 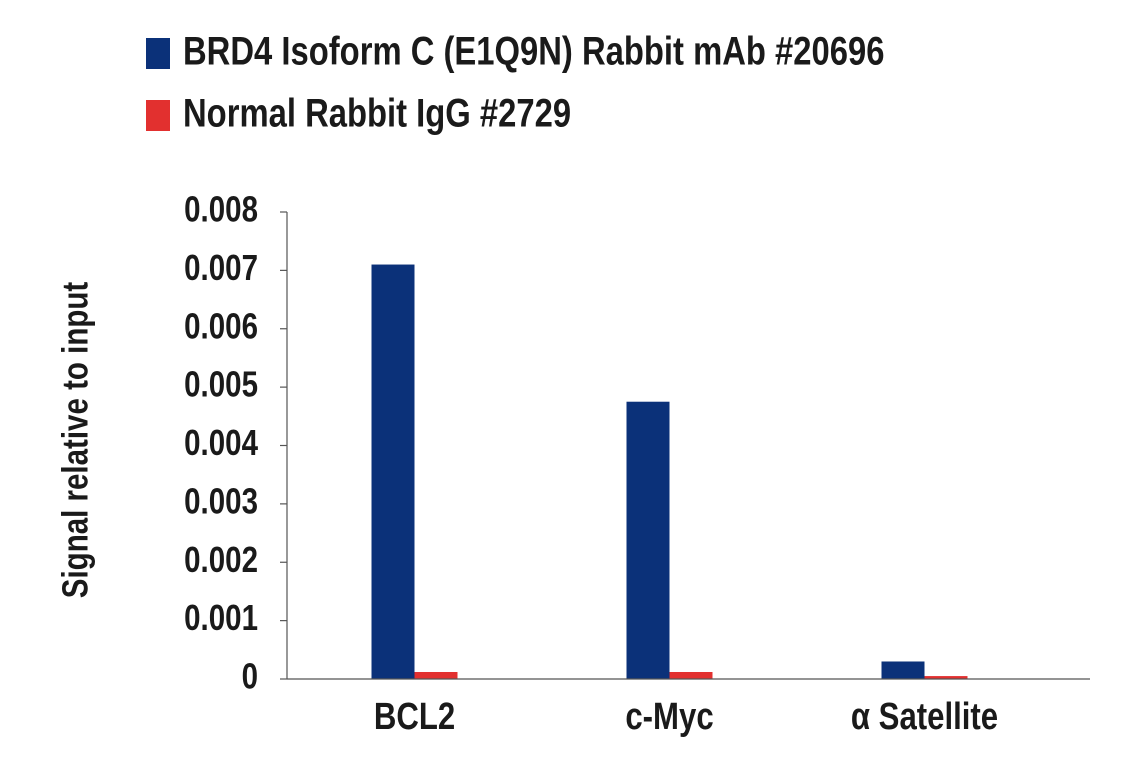 What do you see at coordinates (221, 559) in the screenshot?
I see `y-tick-label: 0.002` at bounding box center [221, 559].